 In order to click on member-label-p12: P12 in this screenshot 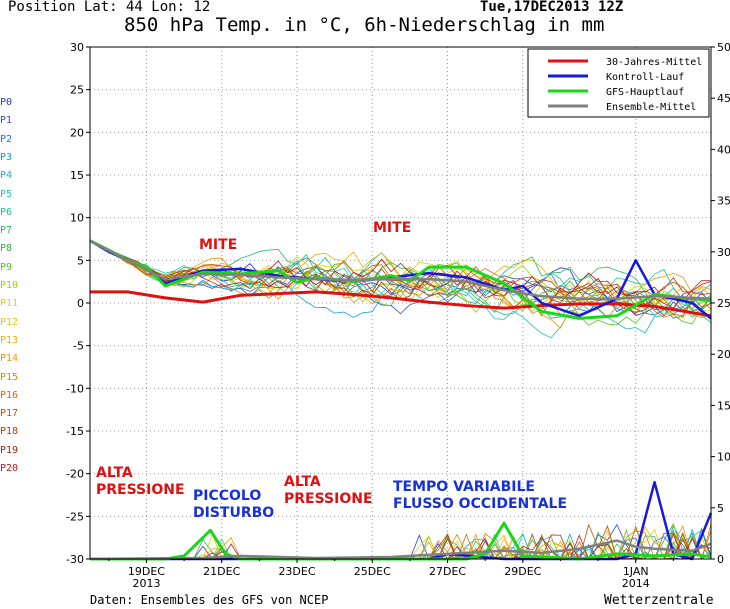, I will do `click(9, 322)`.